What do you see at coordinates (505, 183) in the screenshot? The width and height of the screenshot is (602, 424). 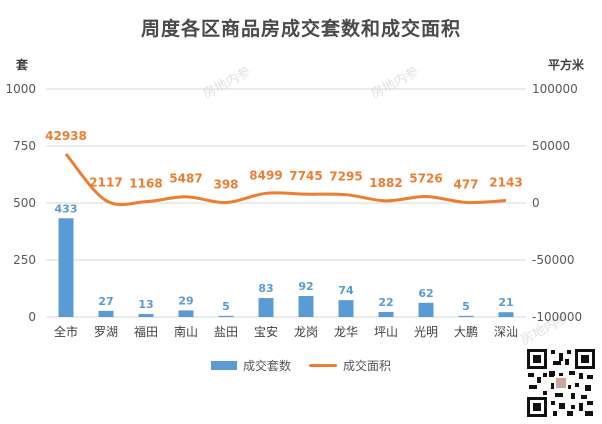 I see `line-value-label: 2143` at bounding box center [505, 183].